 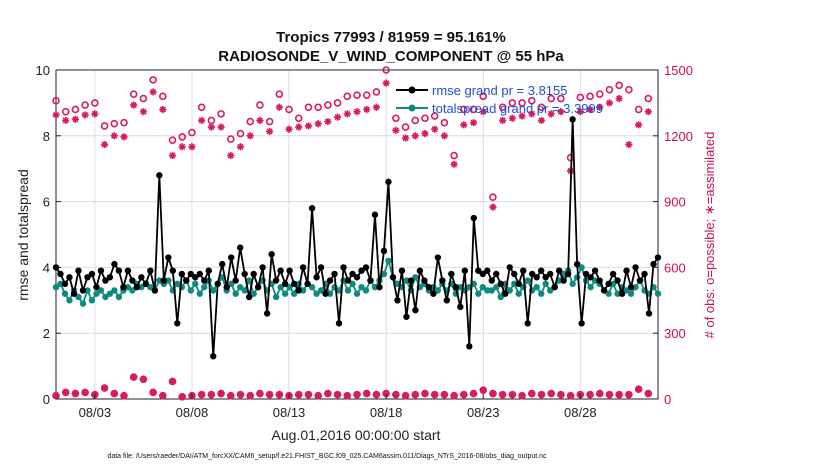 What do you see at coordinates (500, 90) in the screenshot?
I see `legend-rmse-label: rmse grand pr = 3.8155` at bounding box center [500, 90].